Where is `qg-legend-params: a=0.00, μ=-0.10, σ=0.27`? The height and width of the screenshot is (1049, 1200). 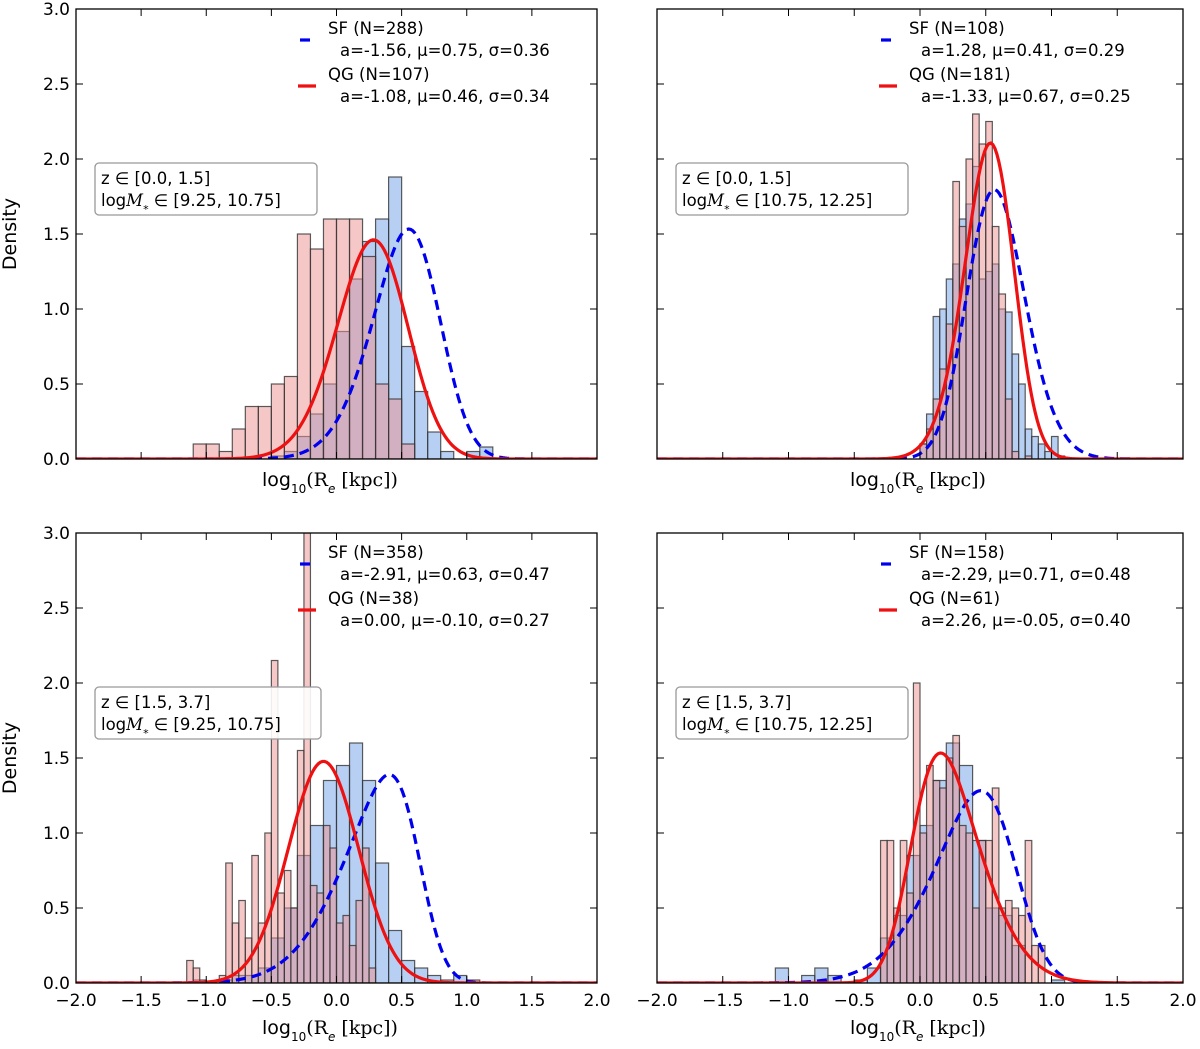
qg-legend-params: a=0.00, μ=-0.10, σ=0.27 is located at coordinates (445, 620).